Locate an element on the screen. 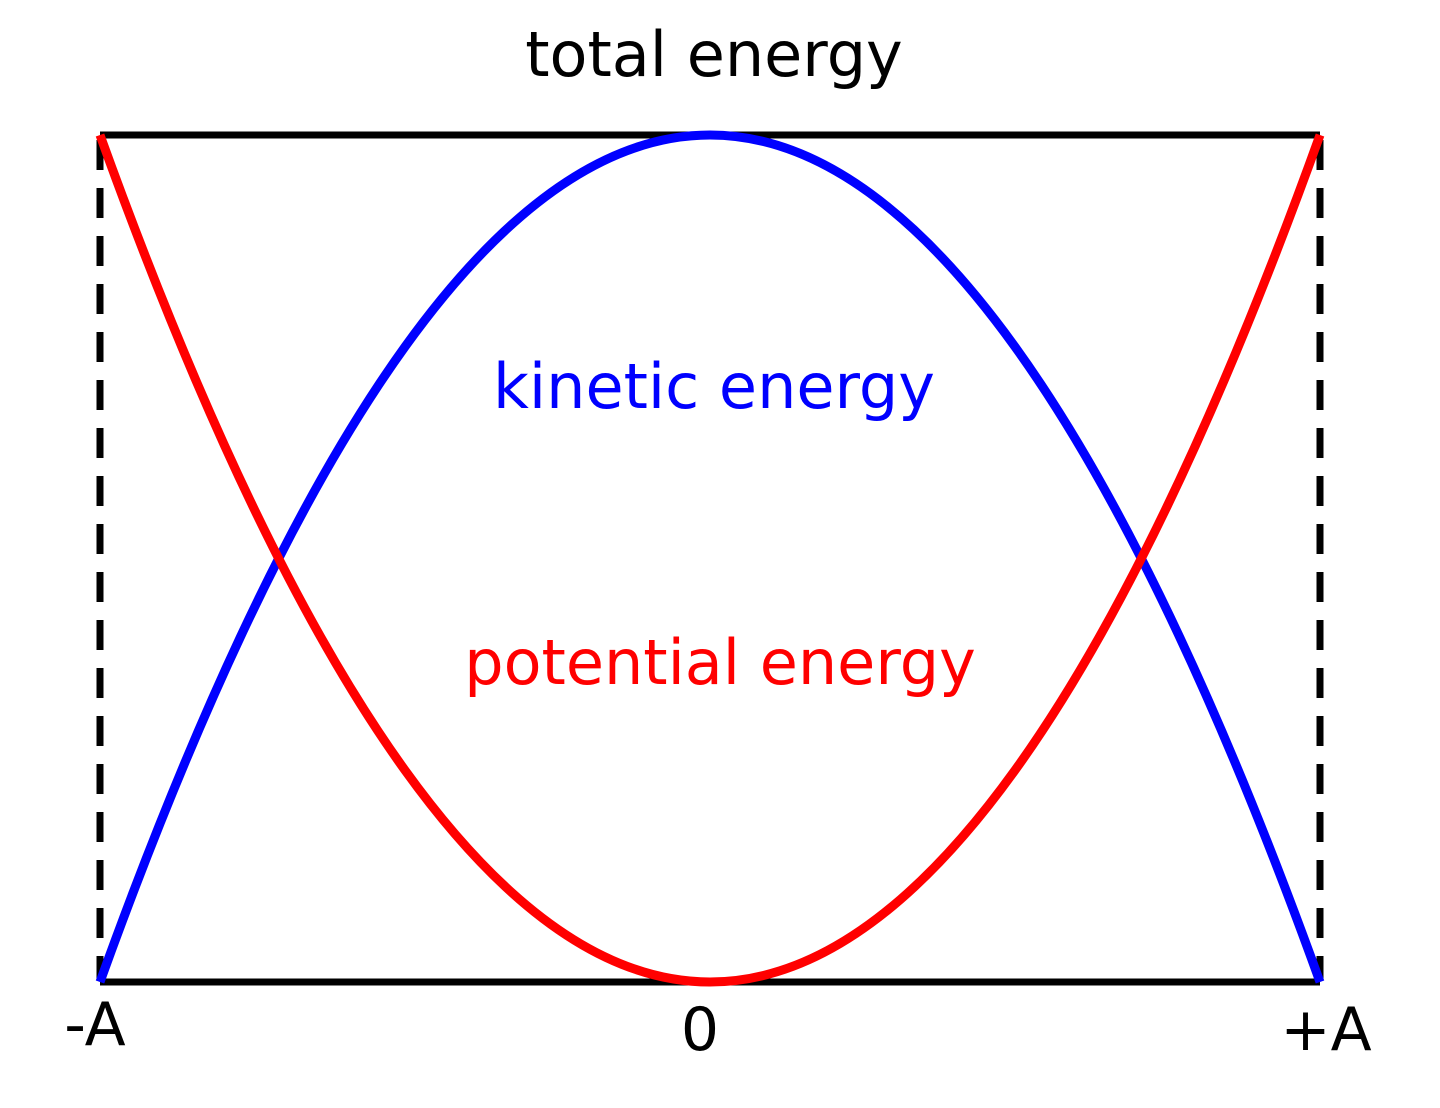 This screenshot has height=1108, width=1440. left-axis-label: -A is located at coordinates (94, 1025).